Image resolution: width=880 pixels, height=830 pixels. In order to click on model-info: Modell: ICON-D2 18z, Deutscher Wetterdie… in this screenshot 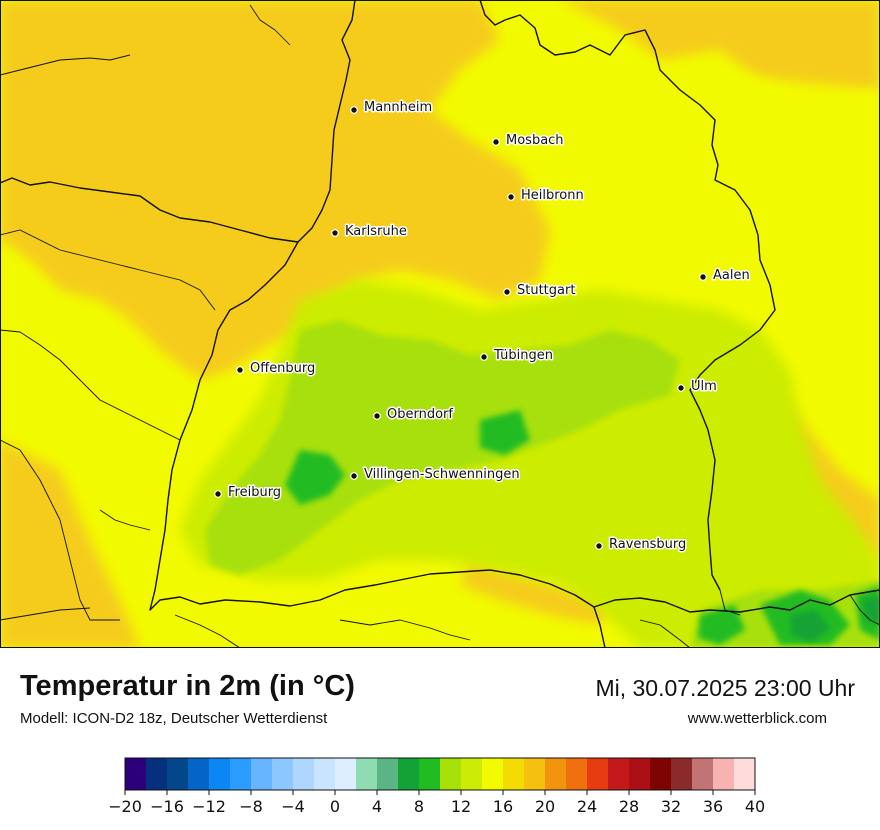, I will do `click(174, 718)`.